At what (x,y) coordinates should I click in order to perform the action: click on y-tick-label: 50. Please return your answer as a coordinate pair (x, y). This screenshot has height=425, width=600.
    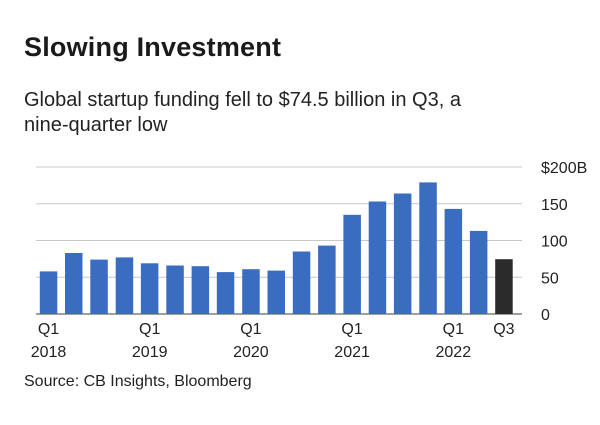
    Looking at the image, I should click on (550, 278).